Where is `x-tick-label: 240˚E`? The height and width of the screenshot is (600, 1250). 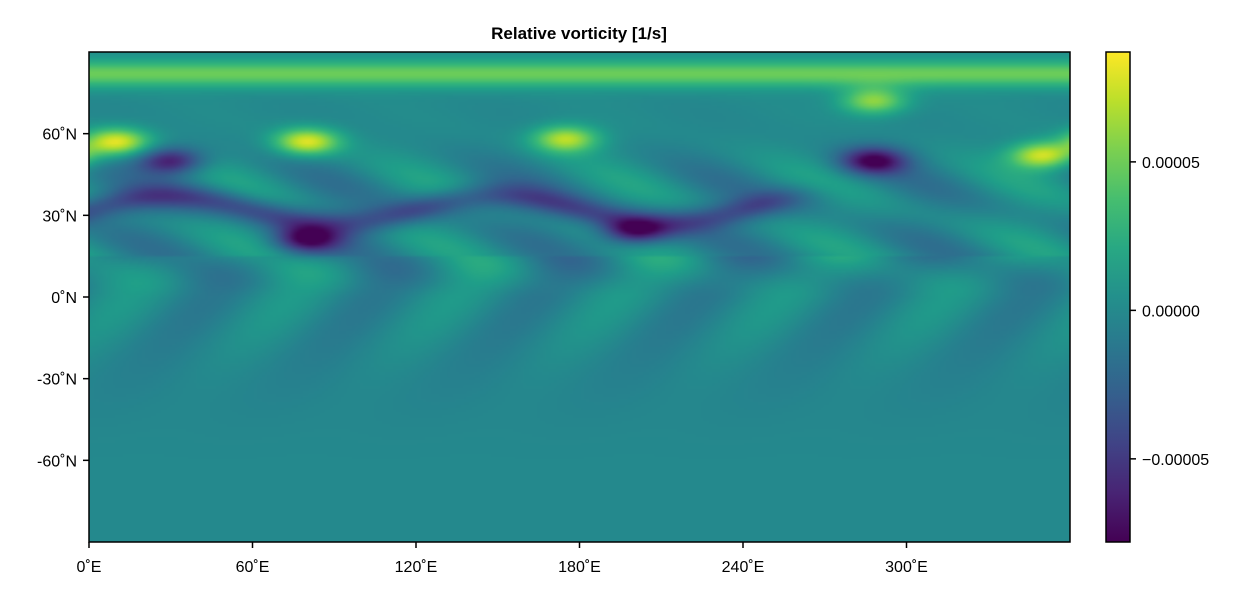 x-tick-label: 240˚E is located at coordinates (743, 567).